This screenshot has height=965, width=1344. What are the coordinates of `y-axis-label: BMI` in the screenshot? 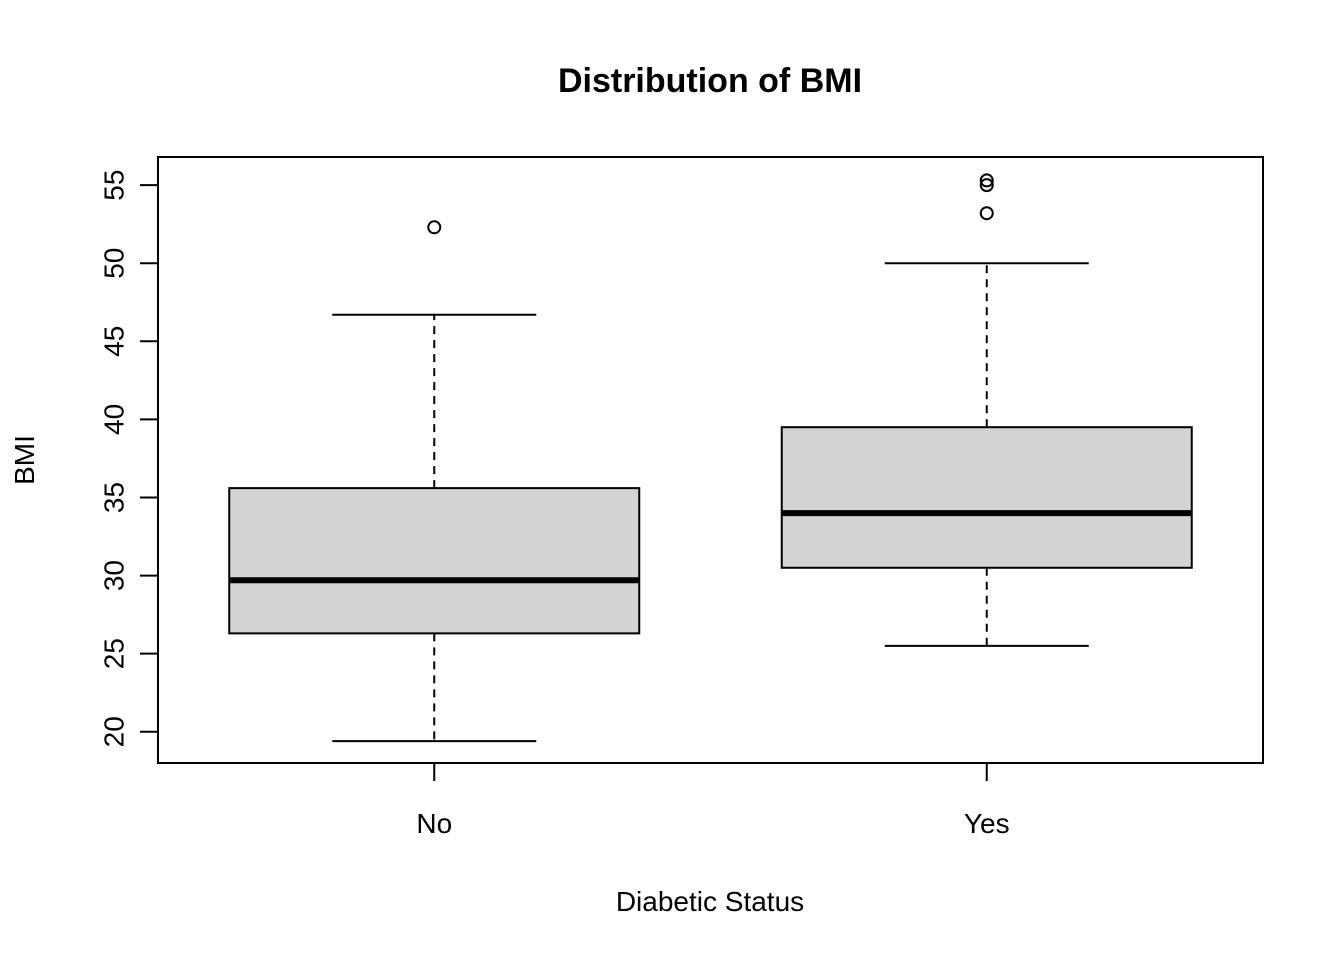 It's located at (24, 460).